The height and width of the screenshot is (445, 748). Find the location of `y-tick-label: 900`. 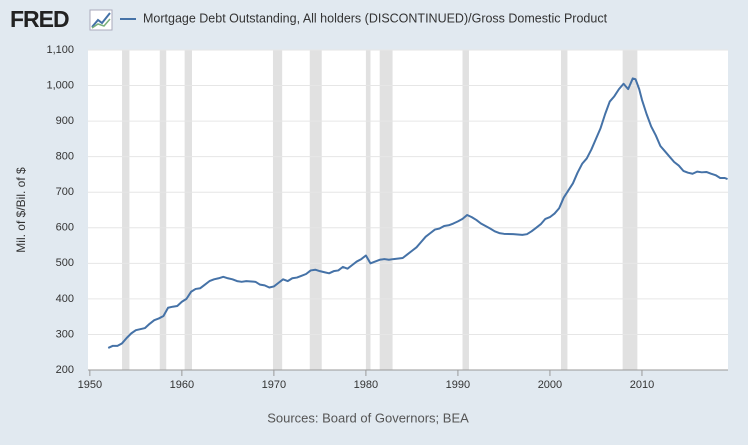

y-tick-label: 900 is located at coordinates (65, 121).